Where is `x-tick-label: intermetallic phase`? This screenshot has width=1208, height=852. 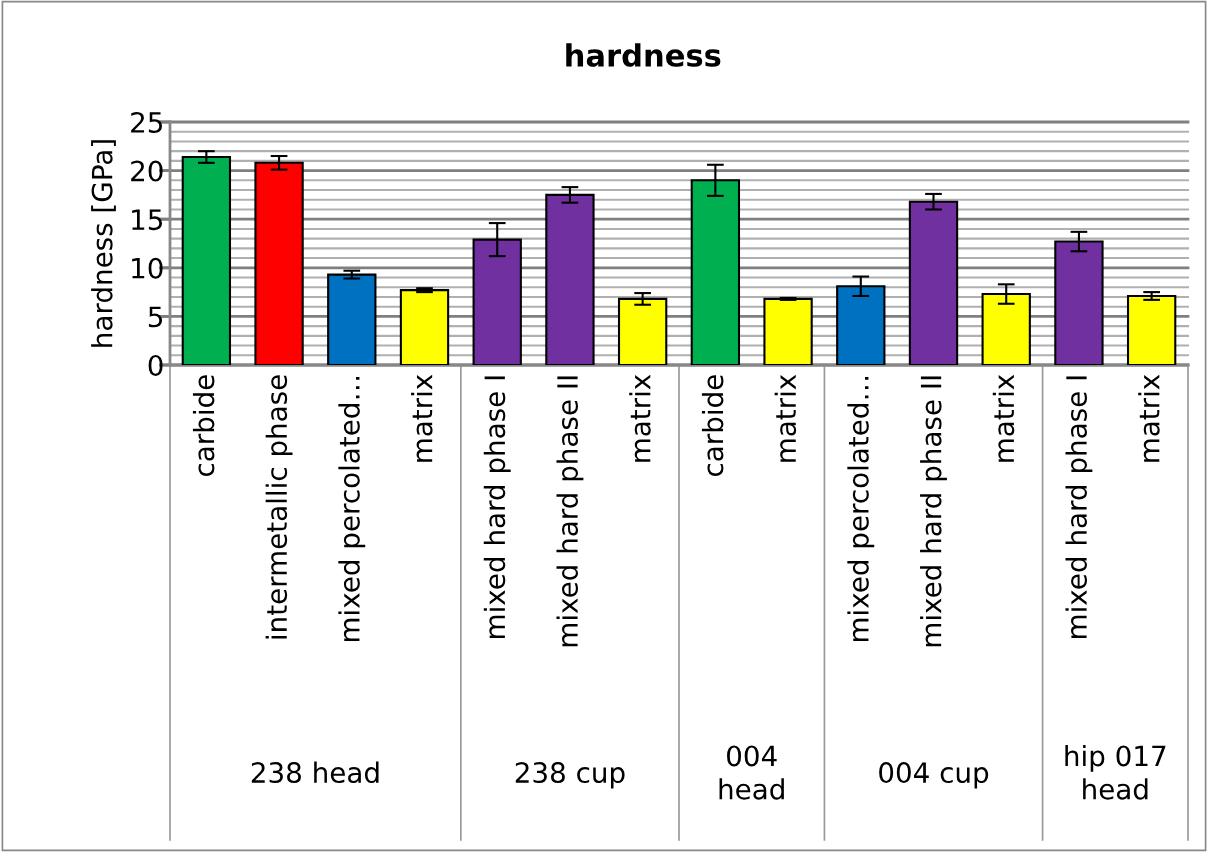
x-tick-label: intermetallic phase is located at coordinates (279, 507).